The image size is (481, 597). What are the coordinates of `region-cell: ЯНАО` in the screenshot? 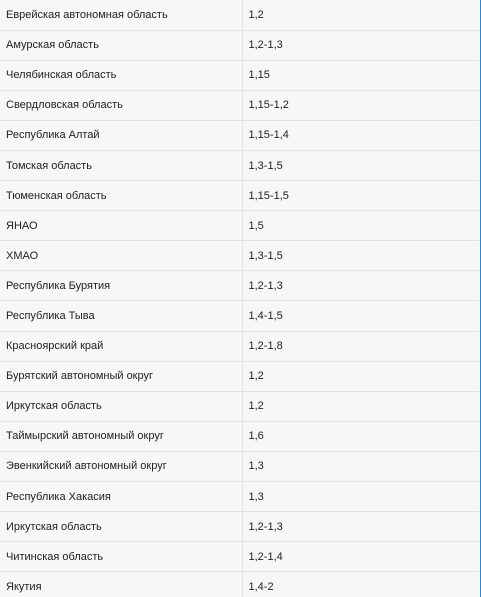 It's located at (121, 226).